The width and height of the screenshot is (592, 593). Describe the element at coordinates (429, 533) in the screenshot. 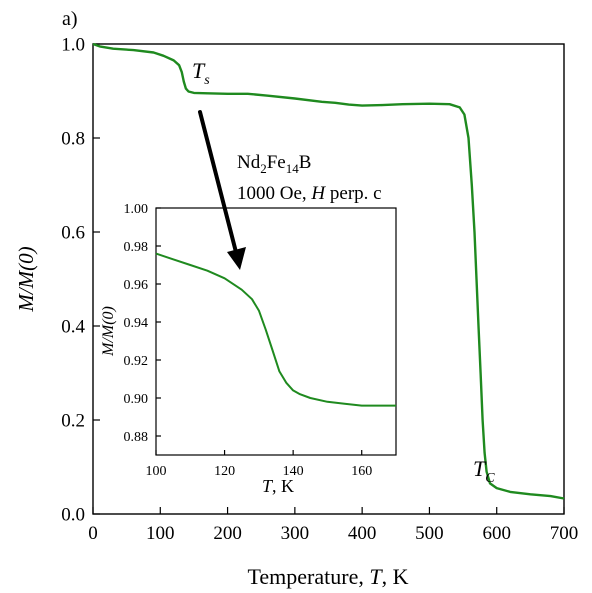

I see `x-tick-label: 500` at that location.